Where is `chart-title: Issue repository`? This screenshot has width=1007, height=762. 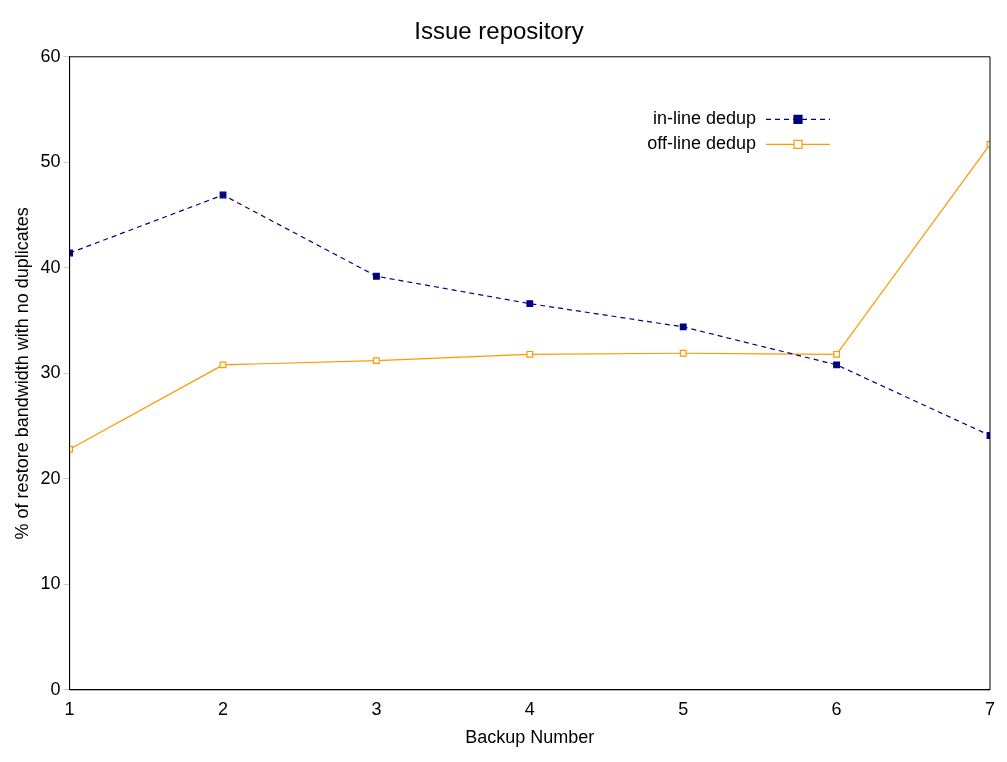 chart-title: Issue repository is located at coordinates (499, 31).